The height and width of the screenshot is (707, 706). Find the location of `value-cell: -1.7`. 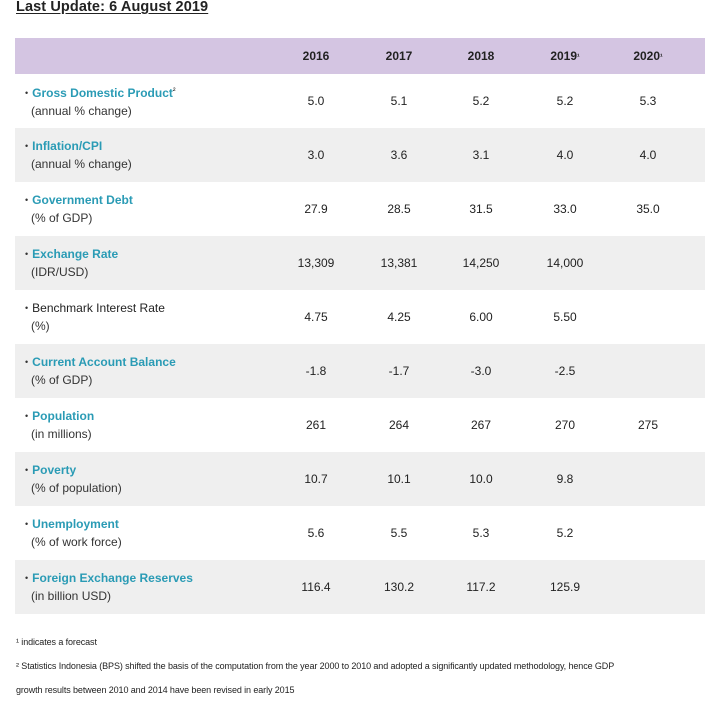

value-cell: -1.7 is located at coordinates (399, 371).